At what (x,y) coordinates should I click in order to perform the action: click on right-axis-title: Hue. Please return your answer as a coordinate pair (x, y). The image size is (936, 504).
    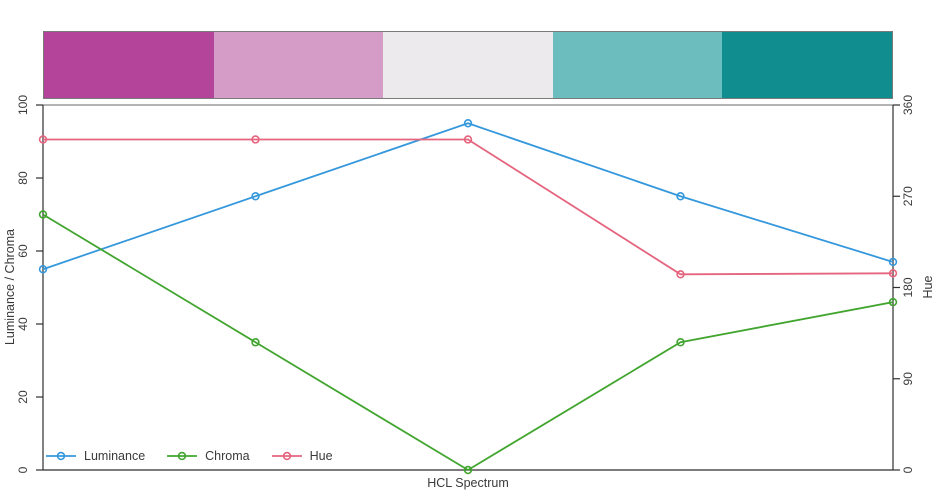
    Looking at the image, I should click on (928, 287).